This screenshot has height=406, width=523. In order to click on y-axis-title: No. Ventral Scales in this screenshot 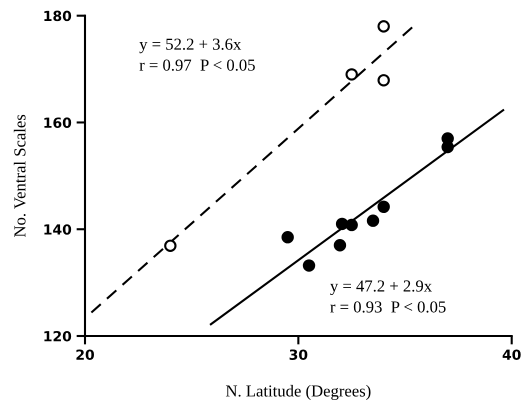, I will do `click(20, 176)`.